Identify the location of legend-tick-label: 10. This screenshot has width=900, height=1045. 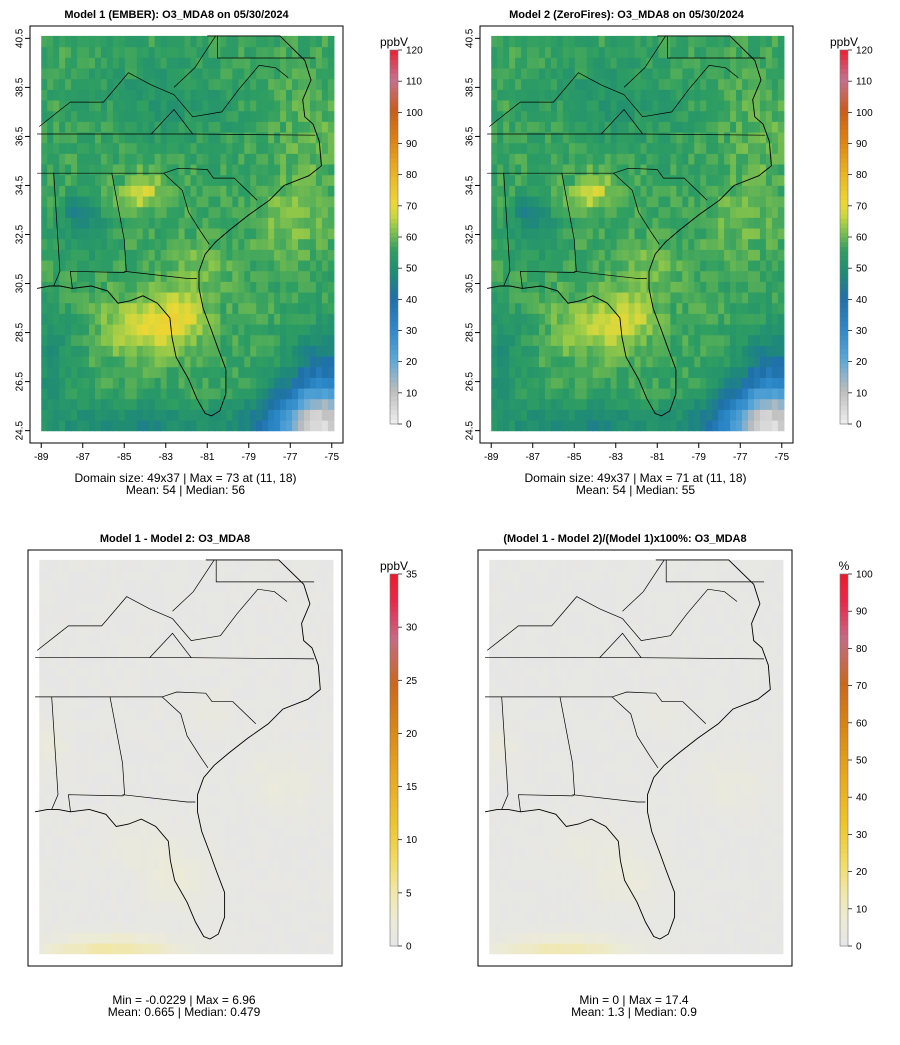
(412, 393).